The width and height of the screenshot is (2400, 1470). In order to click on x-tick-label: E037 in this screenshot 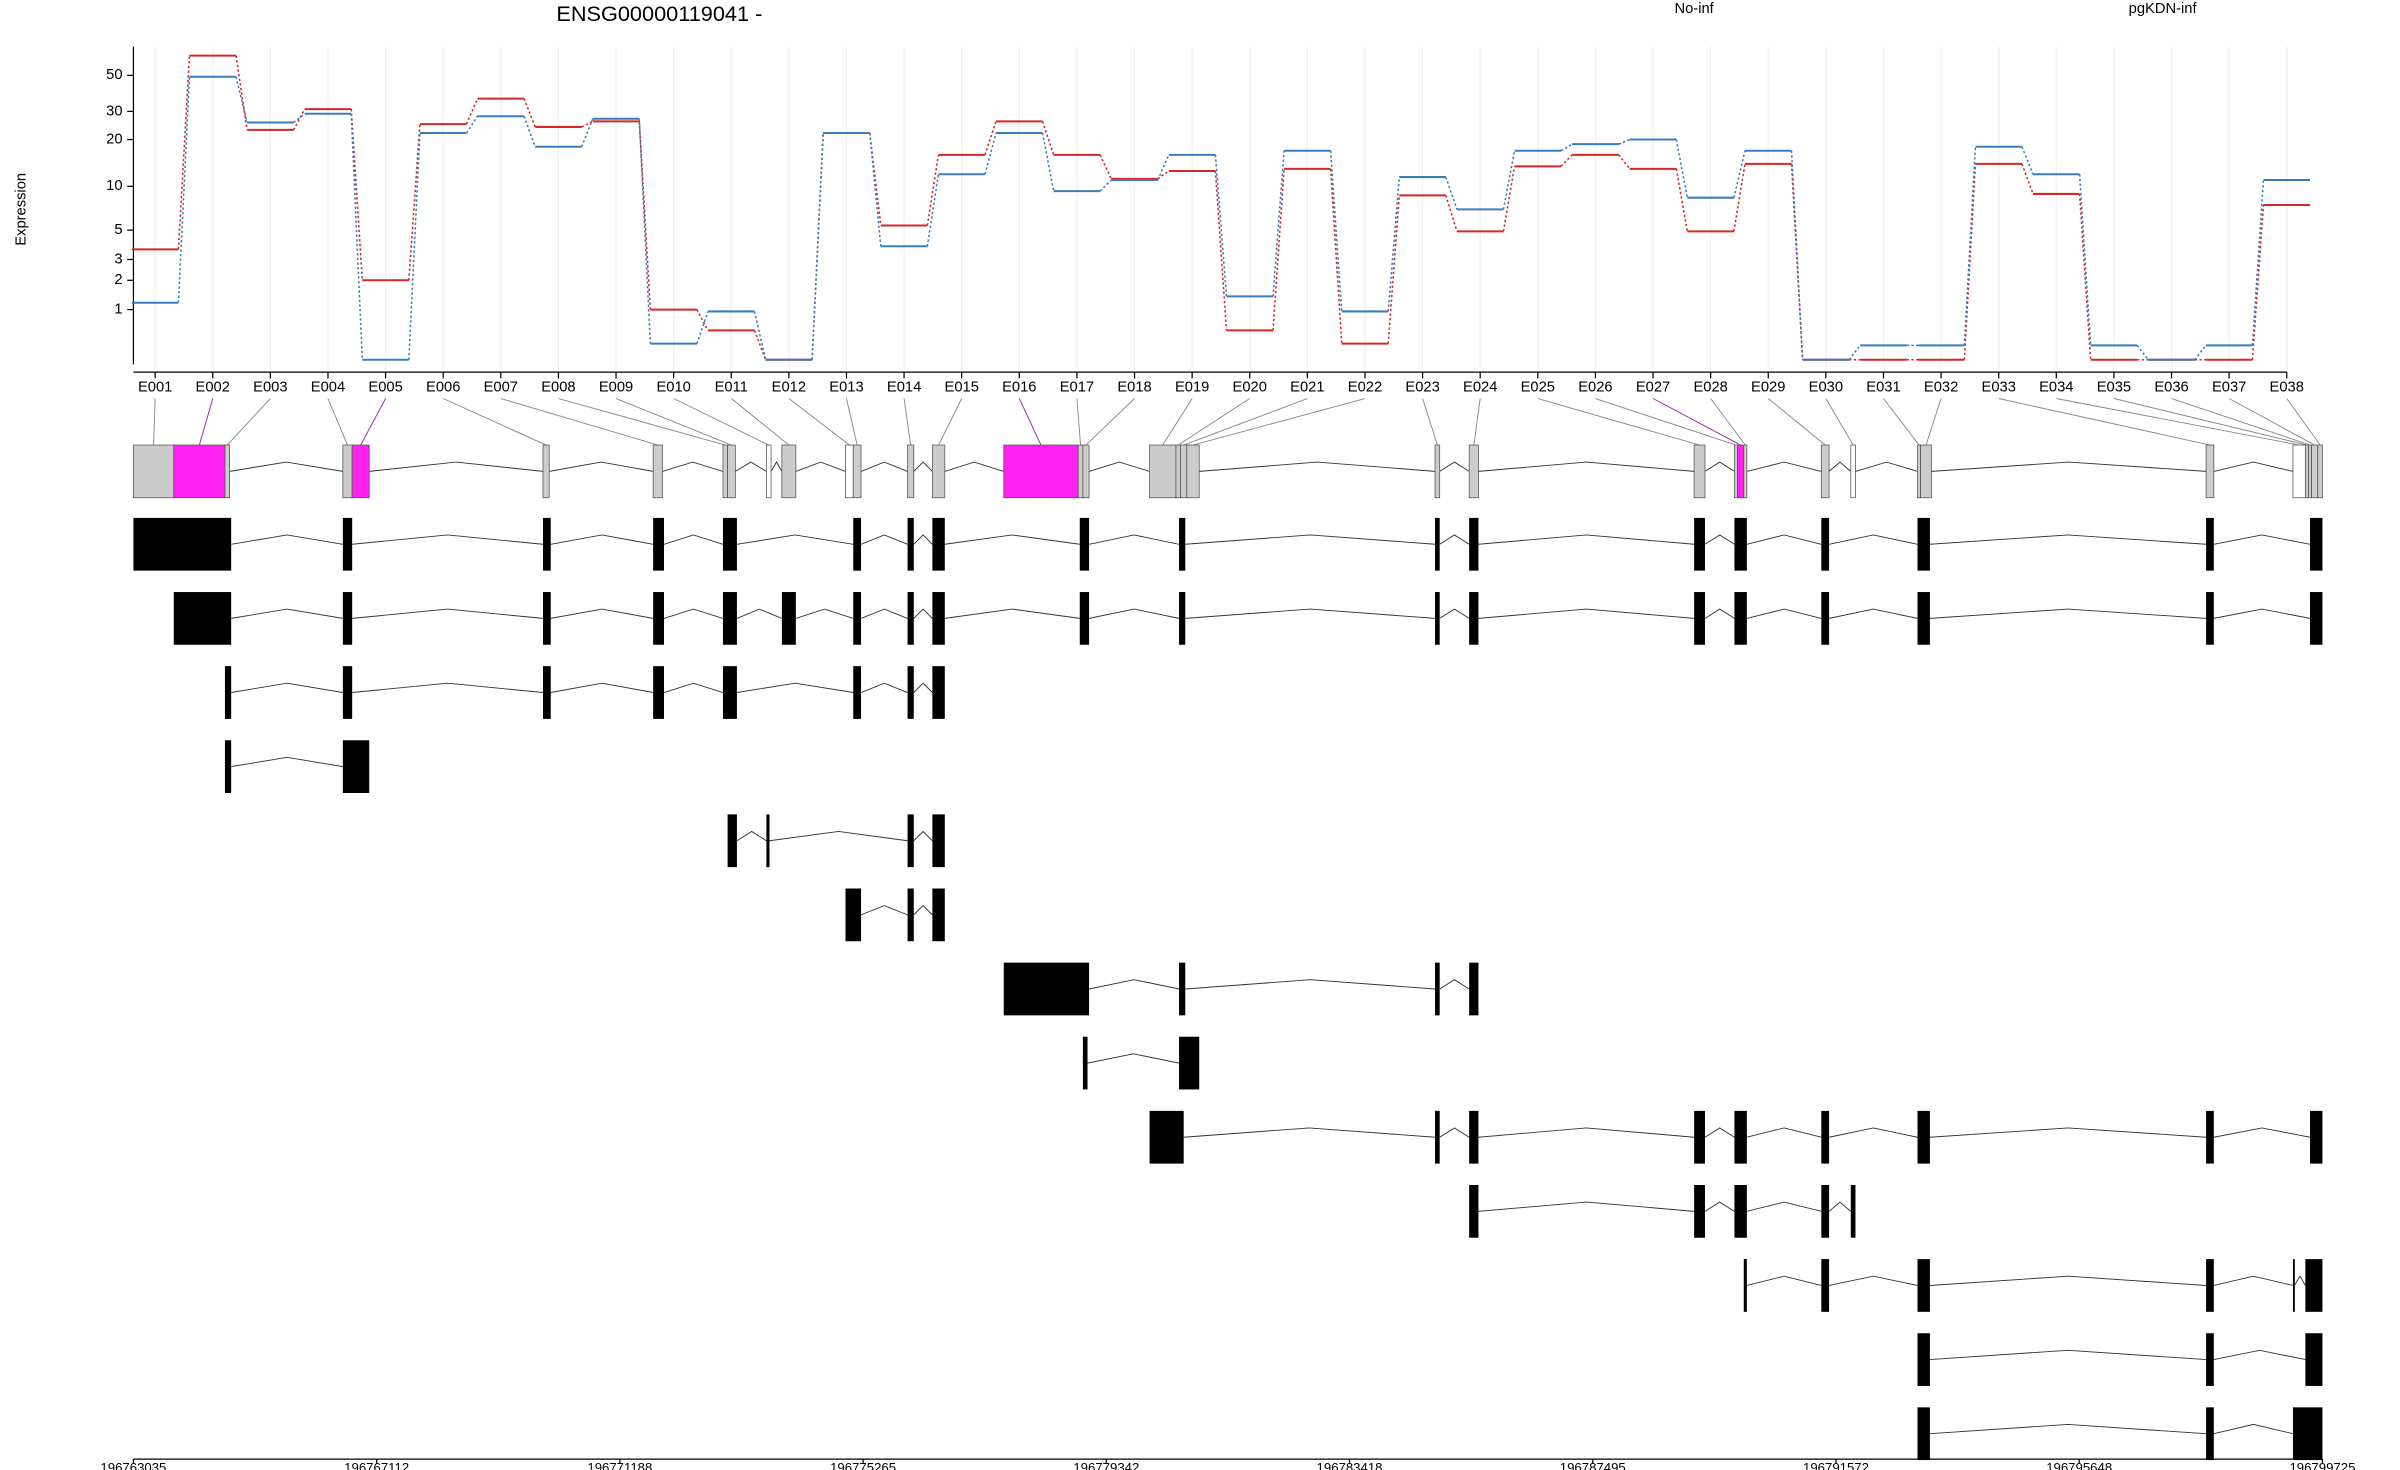, I will do `click(2229, 388)`.